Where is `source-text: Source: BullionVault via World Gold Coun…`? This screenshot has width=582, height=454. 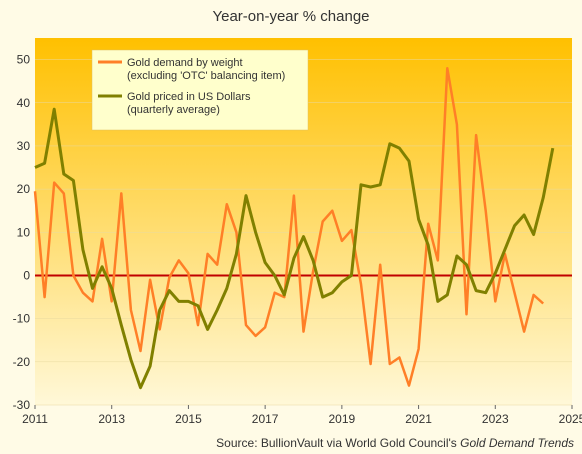 source-text: Source: BullionVault via World Gold Coun… is located at coordinates (336, 443).